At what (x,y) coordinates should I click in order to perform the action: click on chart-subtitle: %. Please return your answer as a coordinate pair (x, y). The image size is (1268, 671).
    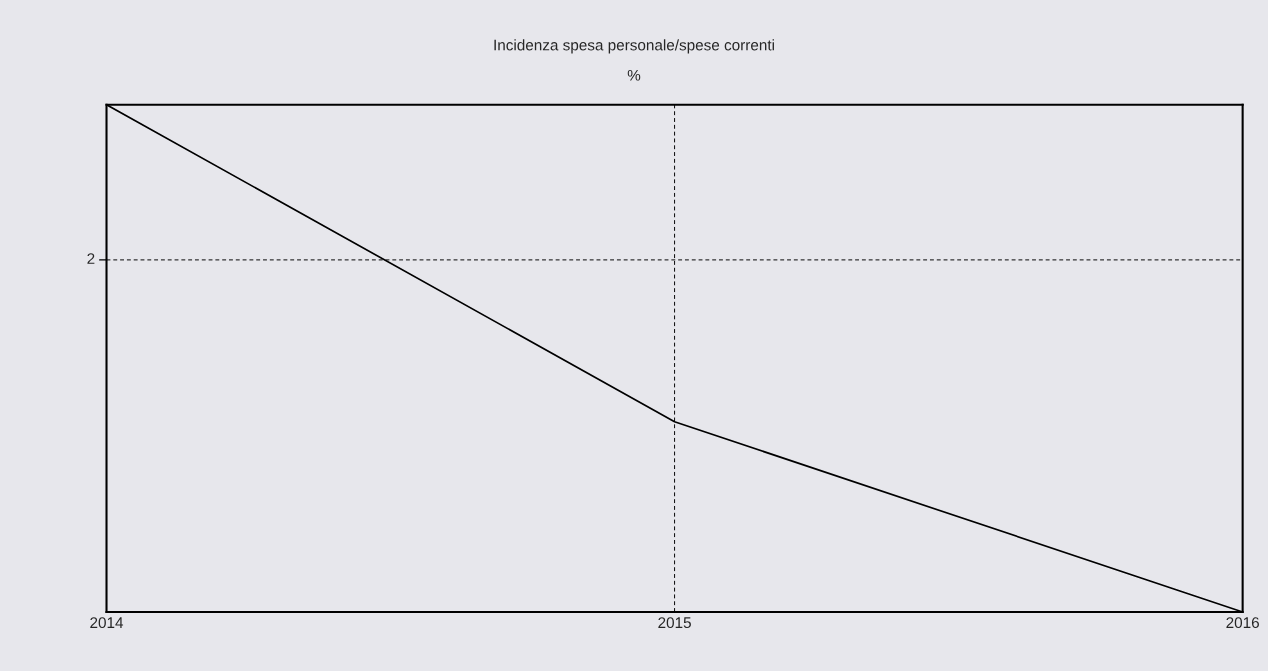
    Looking at the image, I should click on (634, 75).